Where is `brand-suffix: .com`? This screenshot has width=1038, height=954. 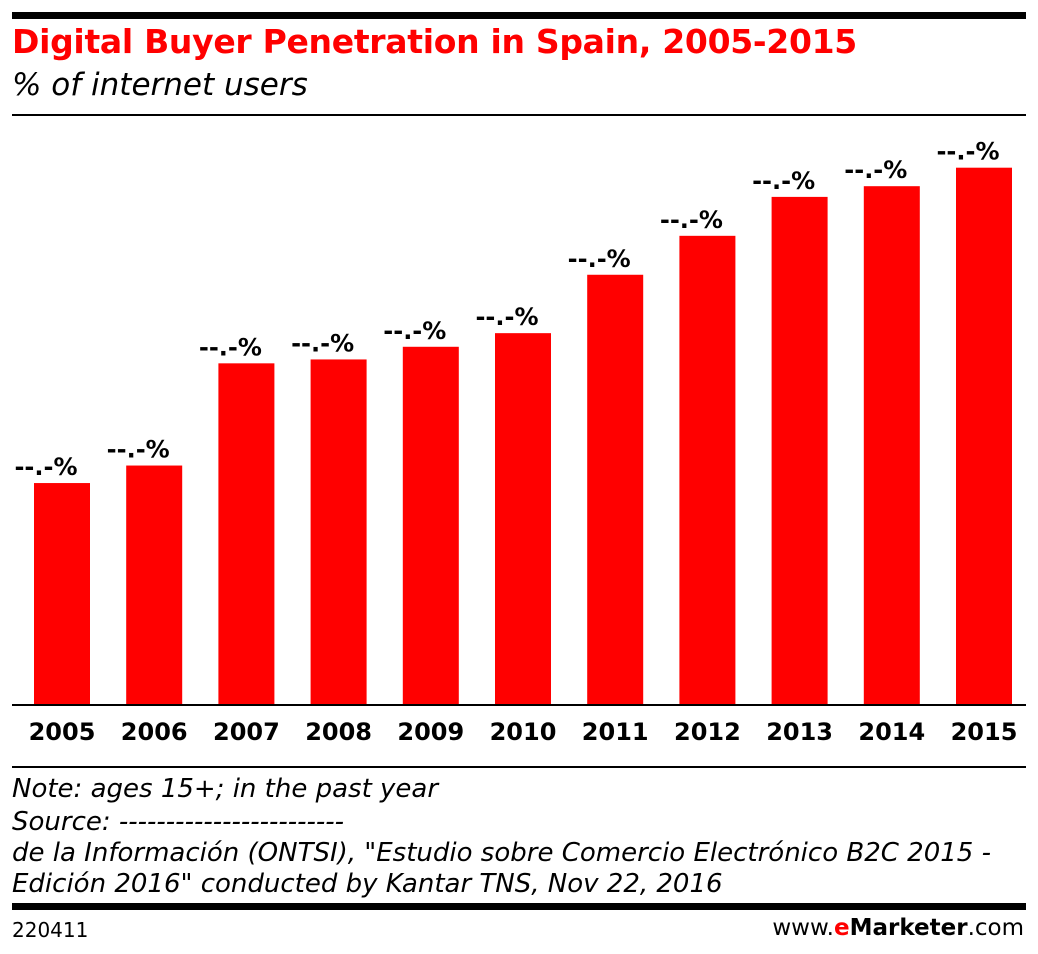
brand-suffix: .com is located at coordinates (995, 928).